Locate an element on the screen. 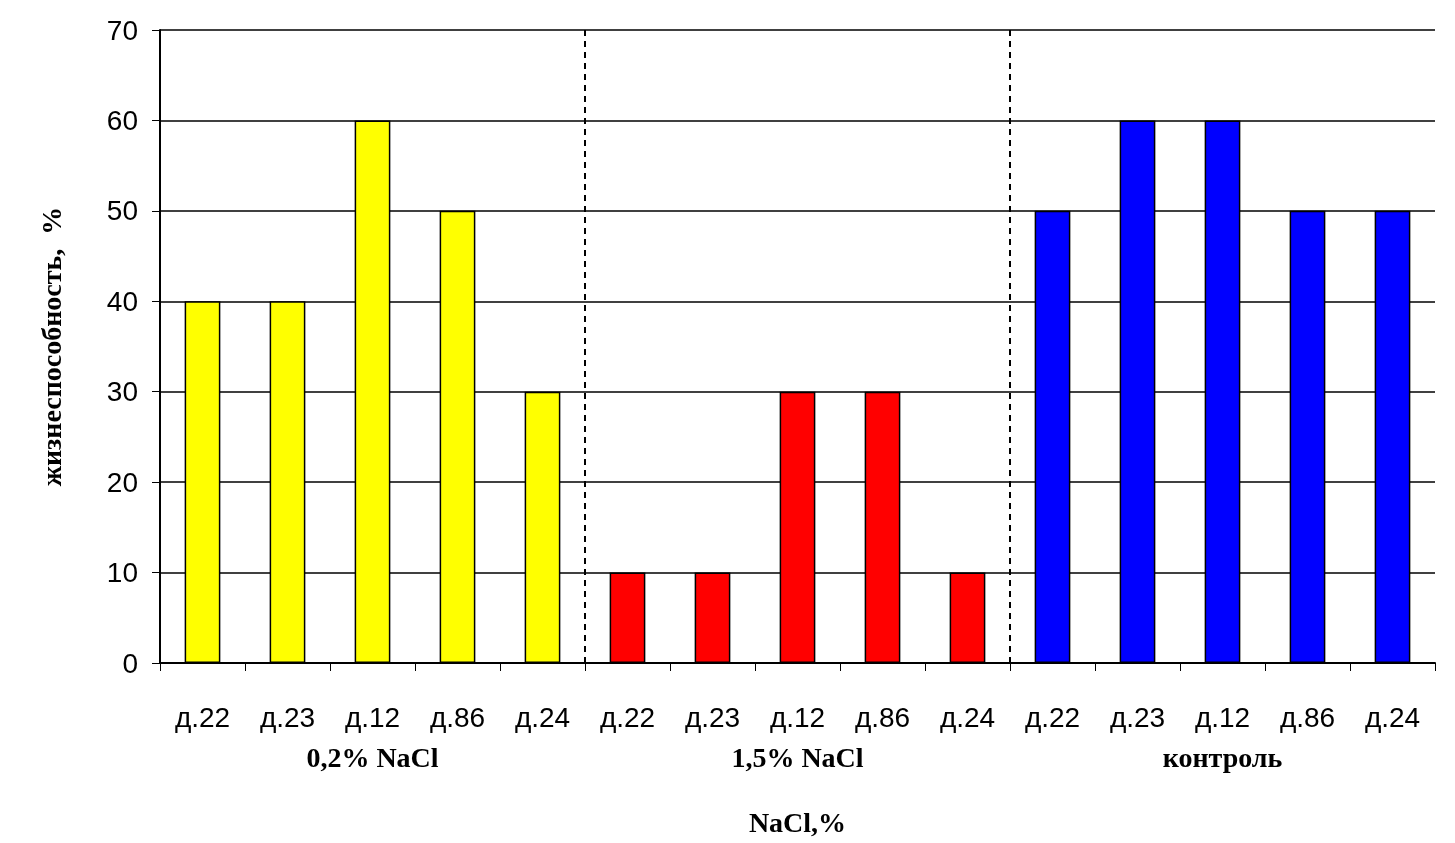  y-tick-label: 20 is located at coordinates (122, 482).